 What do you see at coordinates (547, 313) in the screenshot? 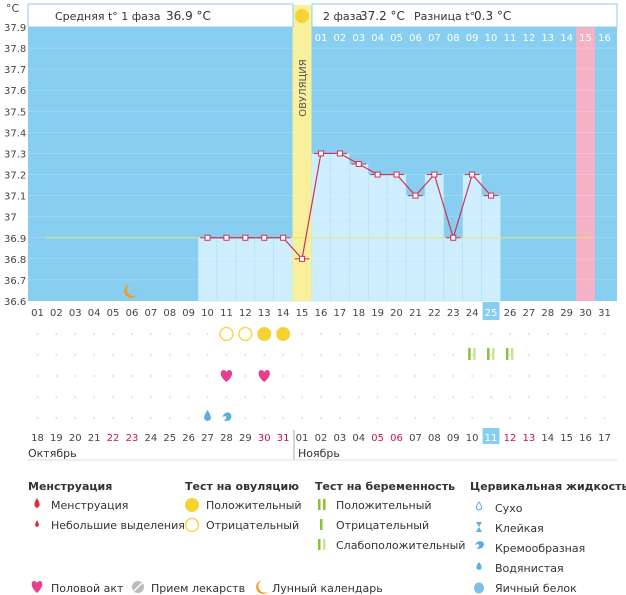
I see `cycle-day-label: 28` at bounding box center [547, 313].